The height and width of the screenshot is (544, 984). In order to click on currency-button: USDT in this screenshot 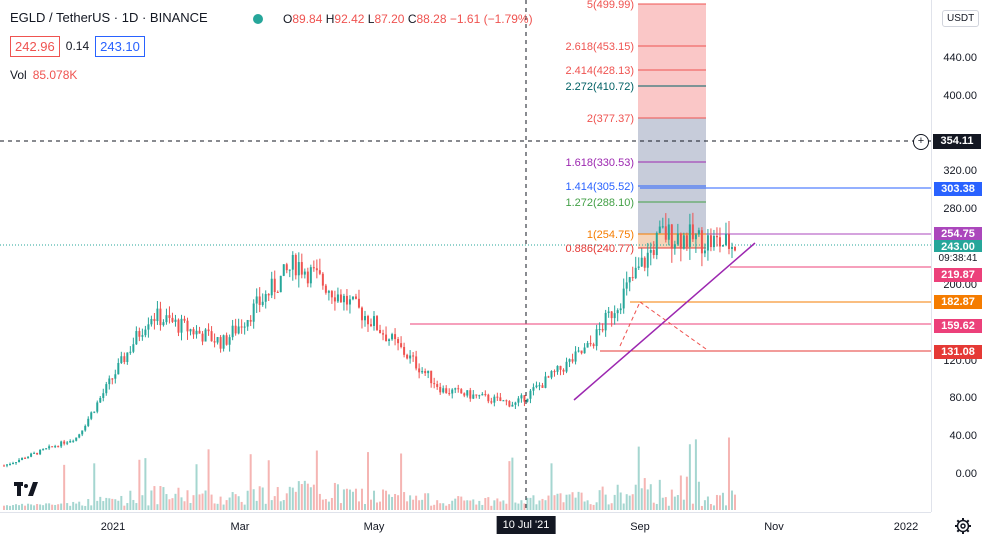, I will do `click(961, 18)`.